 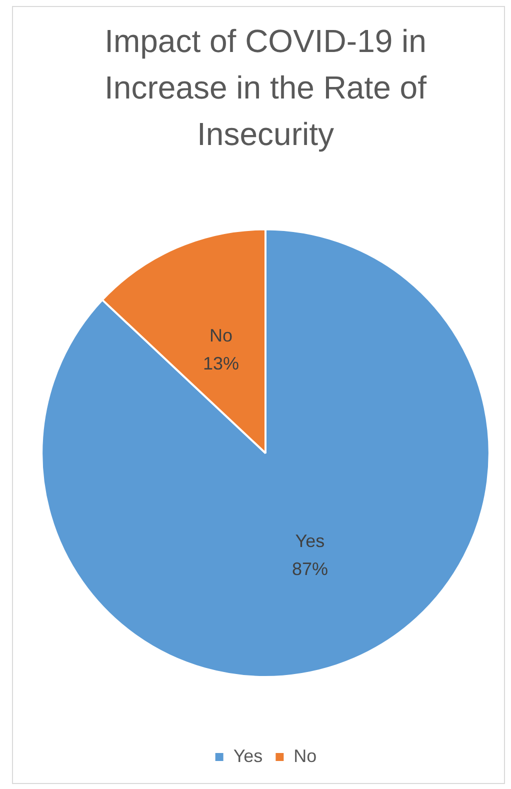 I want to click on data-label: 13%, so click(x=221, y=363).